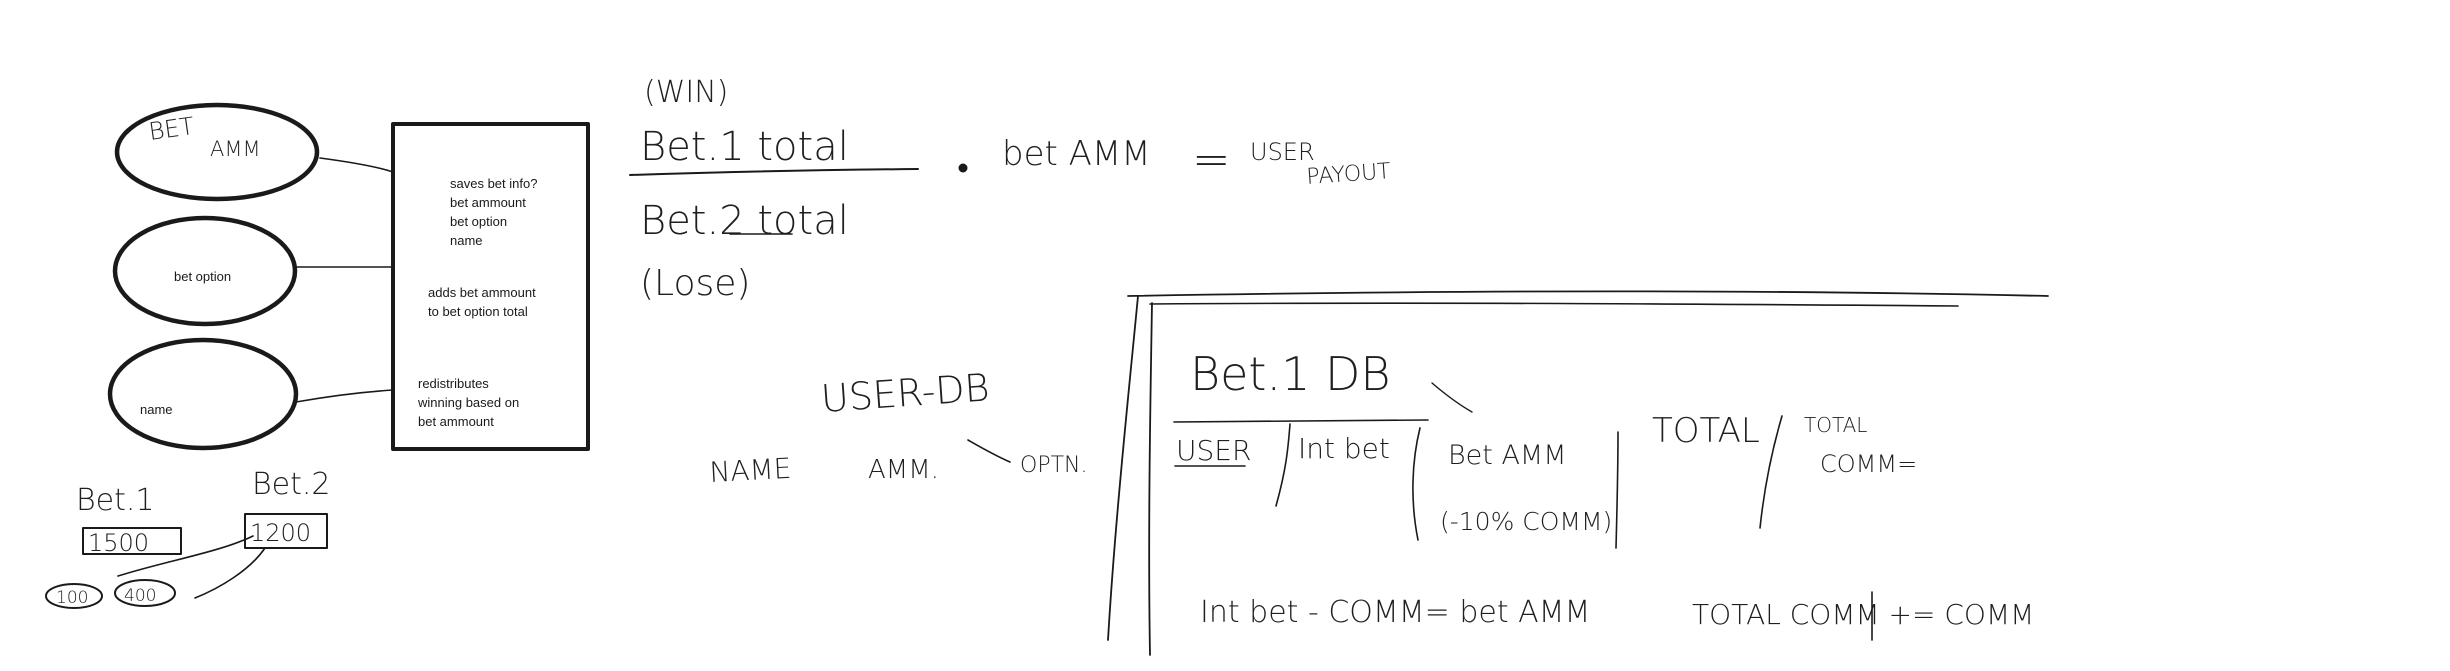  What do you see at coordinates (1123, 468) in the screenshot?
I see `bet-db-left-outer` at bounding box center [1123, 468].